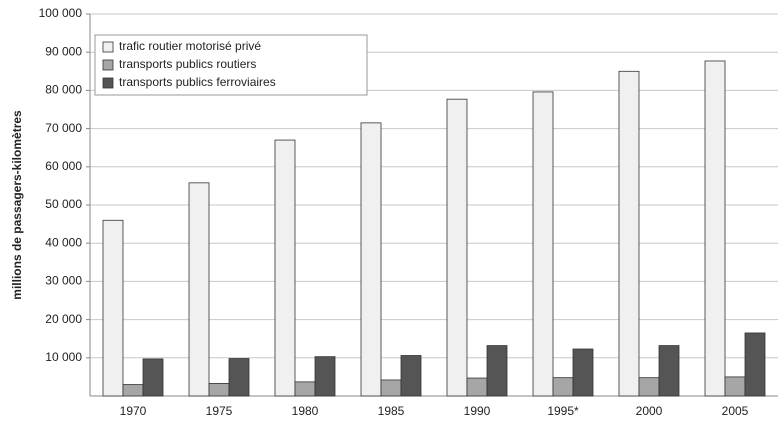 This screenshot has width=781, height=430. I want to click on x-tick-label: 1980, so click(305, 411).